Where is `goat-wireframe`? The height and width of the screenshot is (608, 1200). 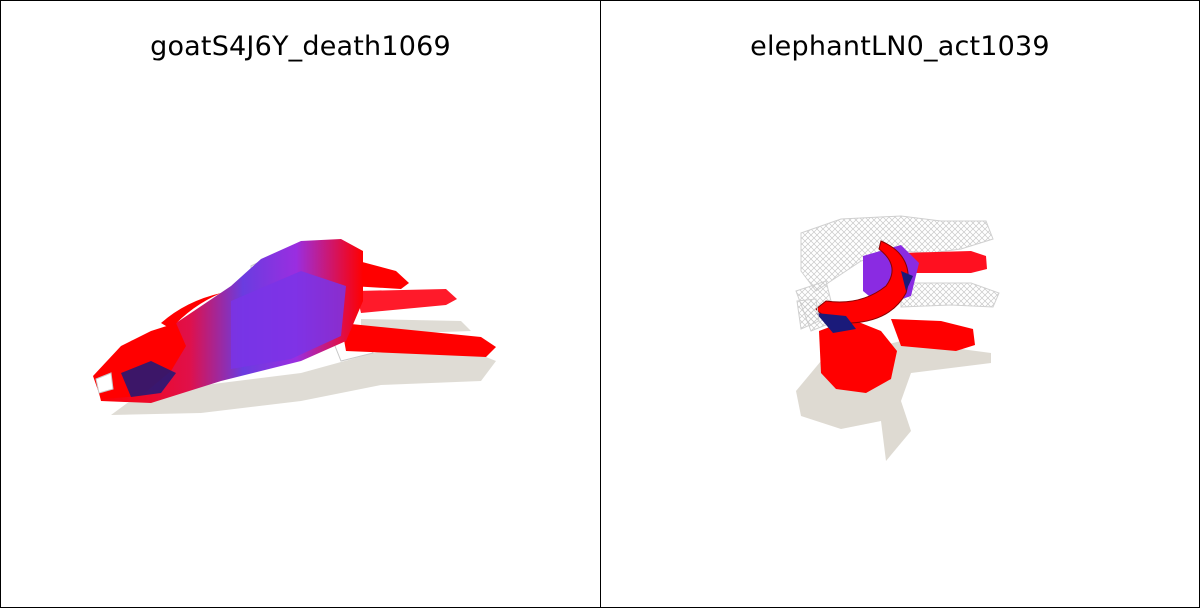 goat-wireframe is located at coordinates (104, 383).